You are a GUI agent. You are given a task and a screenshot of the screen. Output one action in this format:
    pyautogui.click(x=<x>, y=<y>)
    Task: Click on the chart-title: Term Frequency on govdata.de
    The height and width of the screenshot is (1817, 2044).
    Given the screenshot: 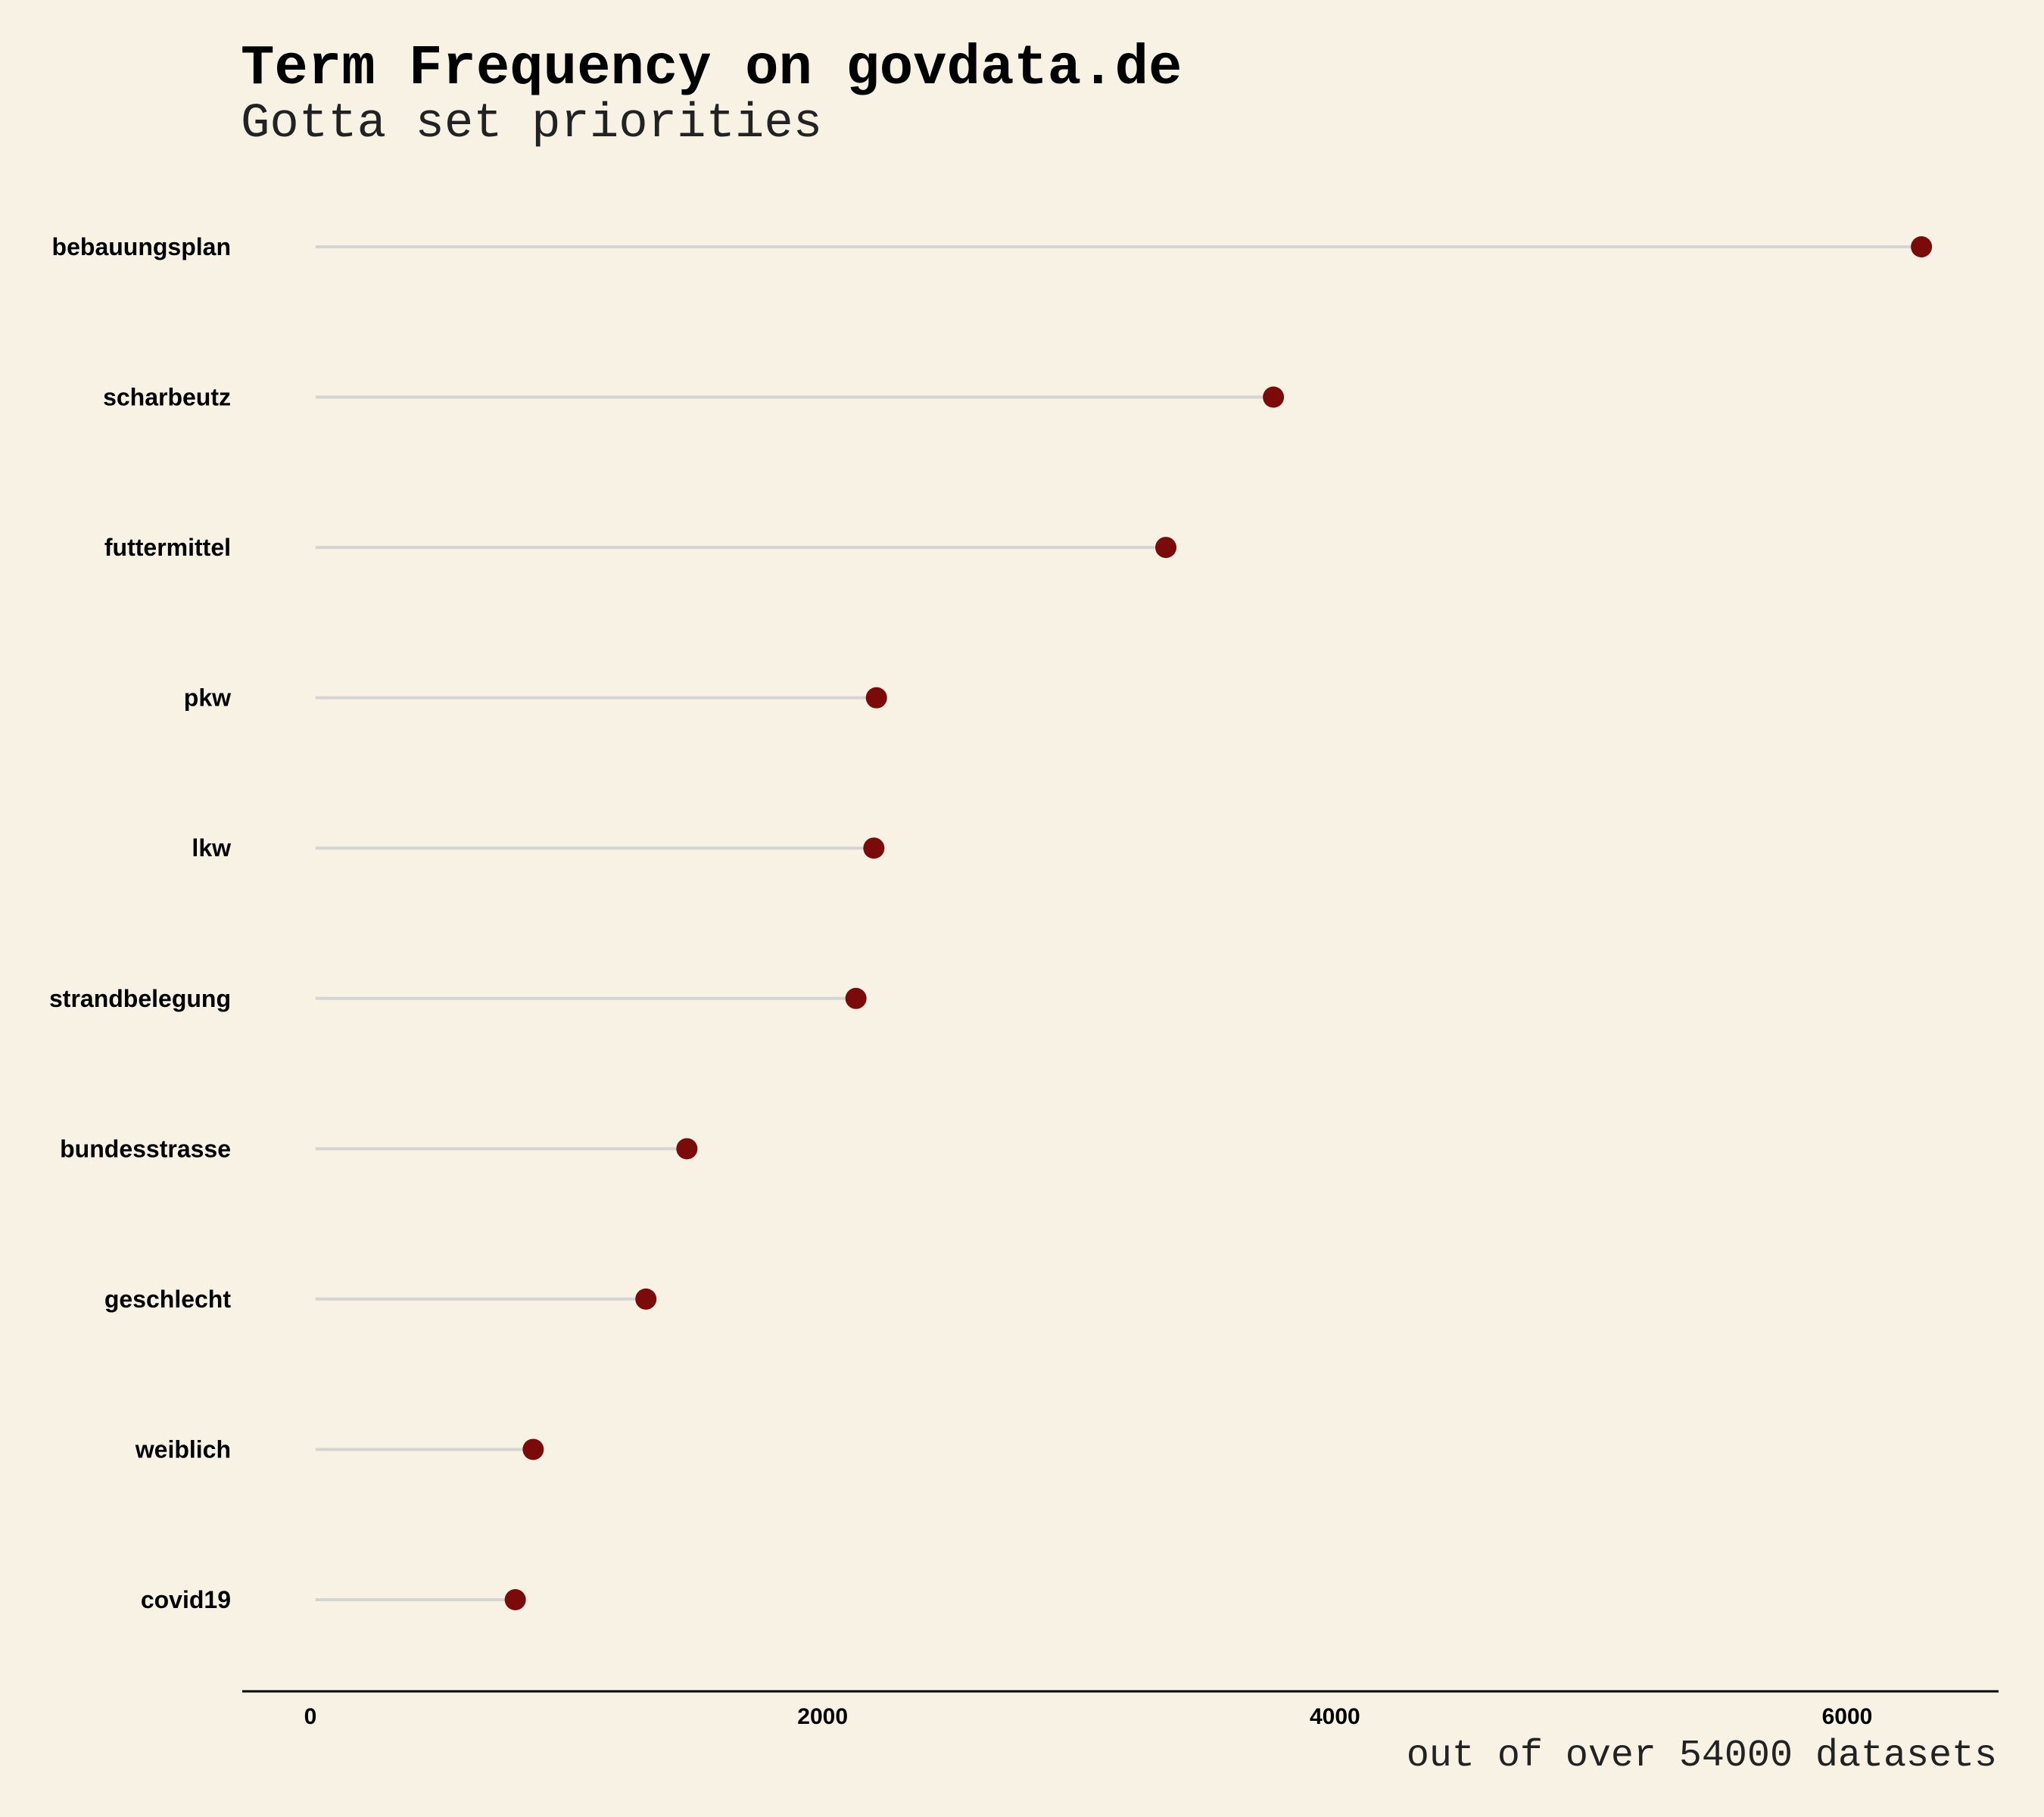 What is the action you would take?
    pyautogui.click(x=711, y=69)
    